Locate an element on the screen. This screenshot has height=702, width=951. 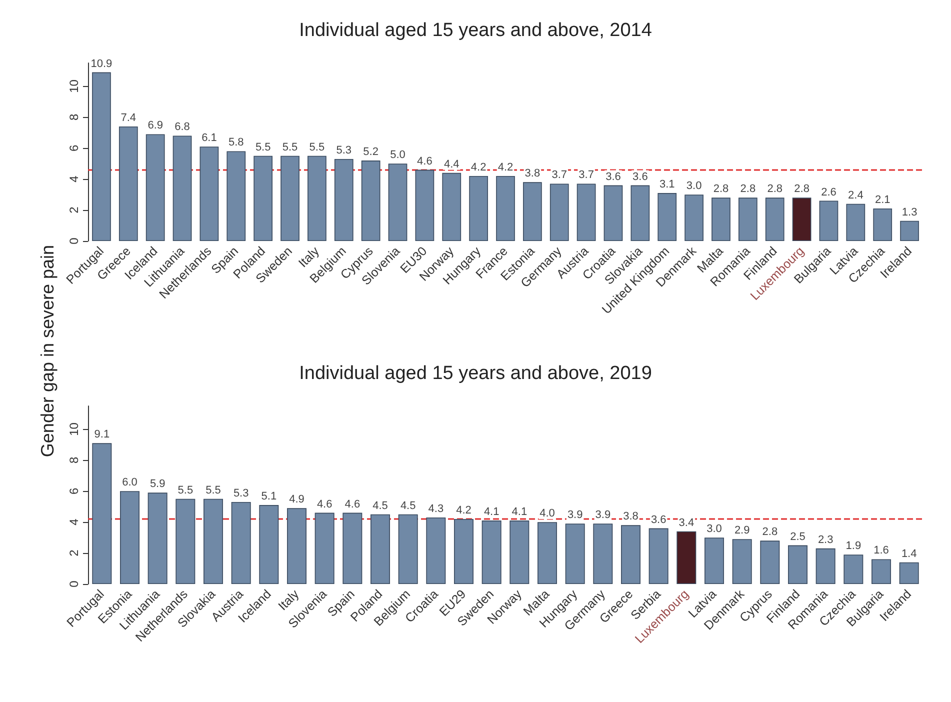
data-label: 2.5 is located at coordinates (798, 536).